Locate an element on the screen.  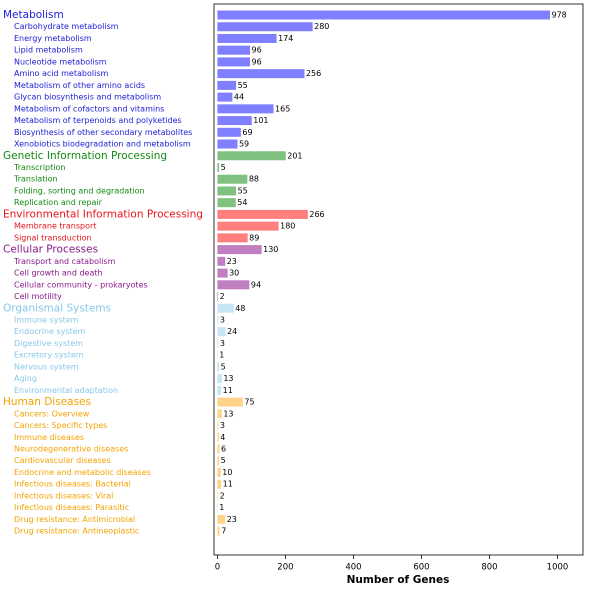
category-label: Amino acid metabolism is located at coordinates (61, 73).